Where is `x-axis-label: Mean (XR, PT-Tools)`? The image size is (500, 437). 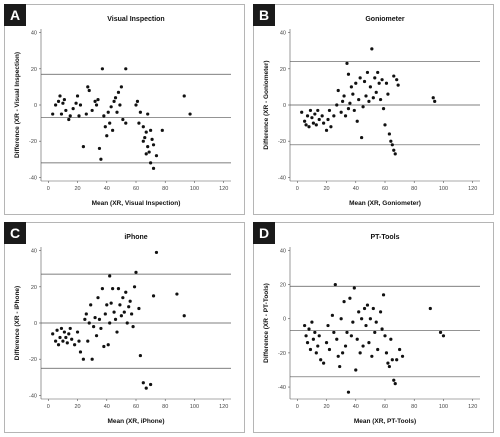 x-axis-label: Mean (XR, PT-Tools) is located at coordinates (385, 421).